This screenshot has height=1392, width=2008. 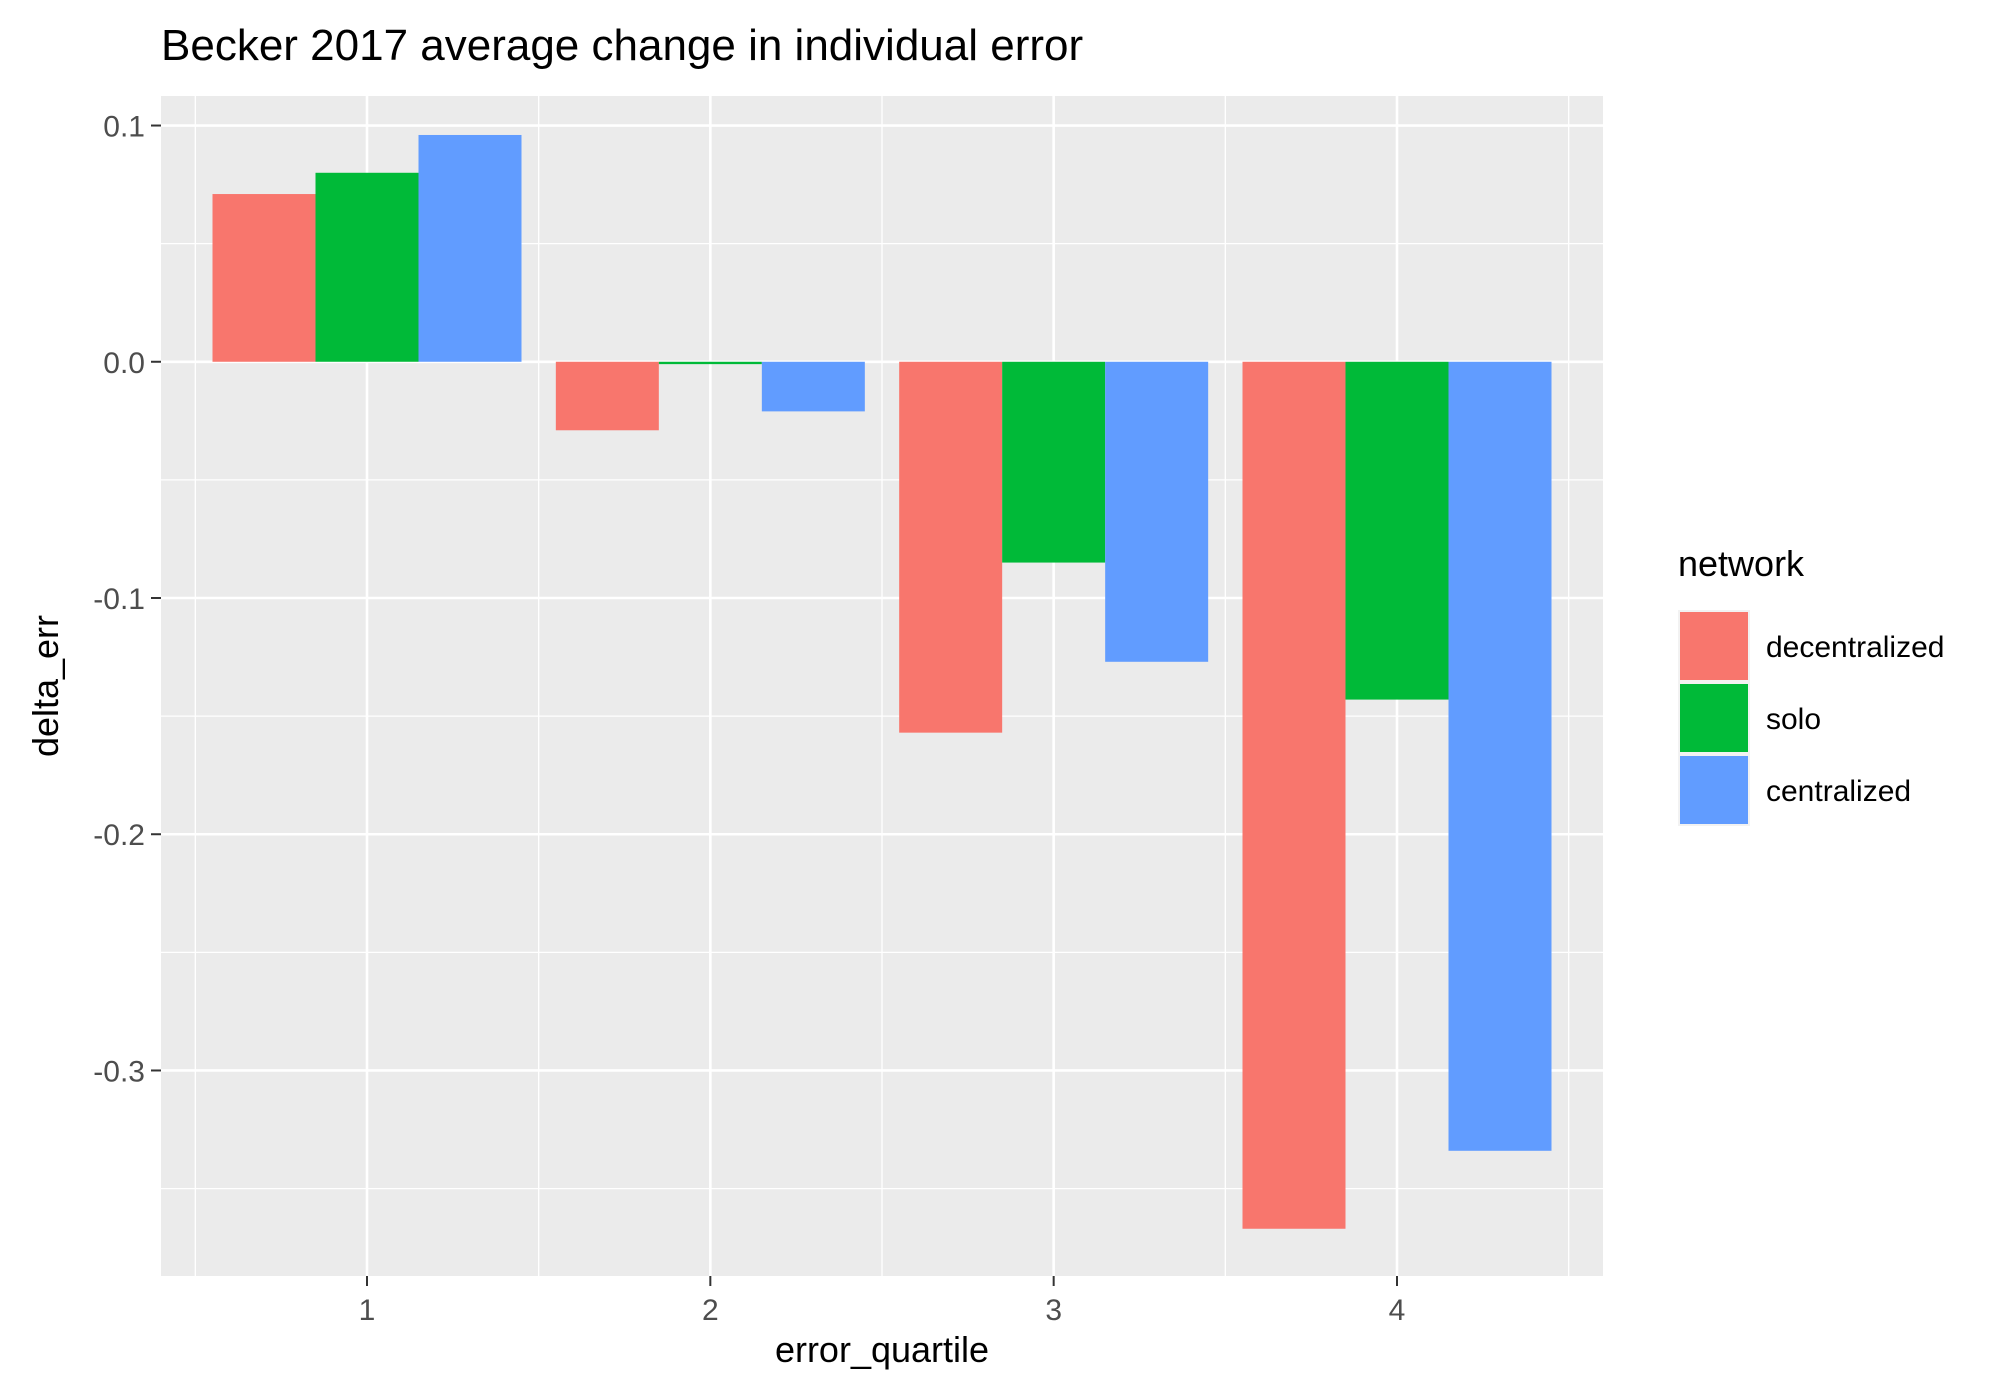 What do you see at coordinates (951, 547) in the screenshot?
I see `bar-decentralized-q3` at bounding box center [951, 547].